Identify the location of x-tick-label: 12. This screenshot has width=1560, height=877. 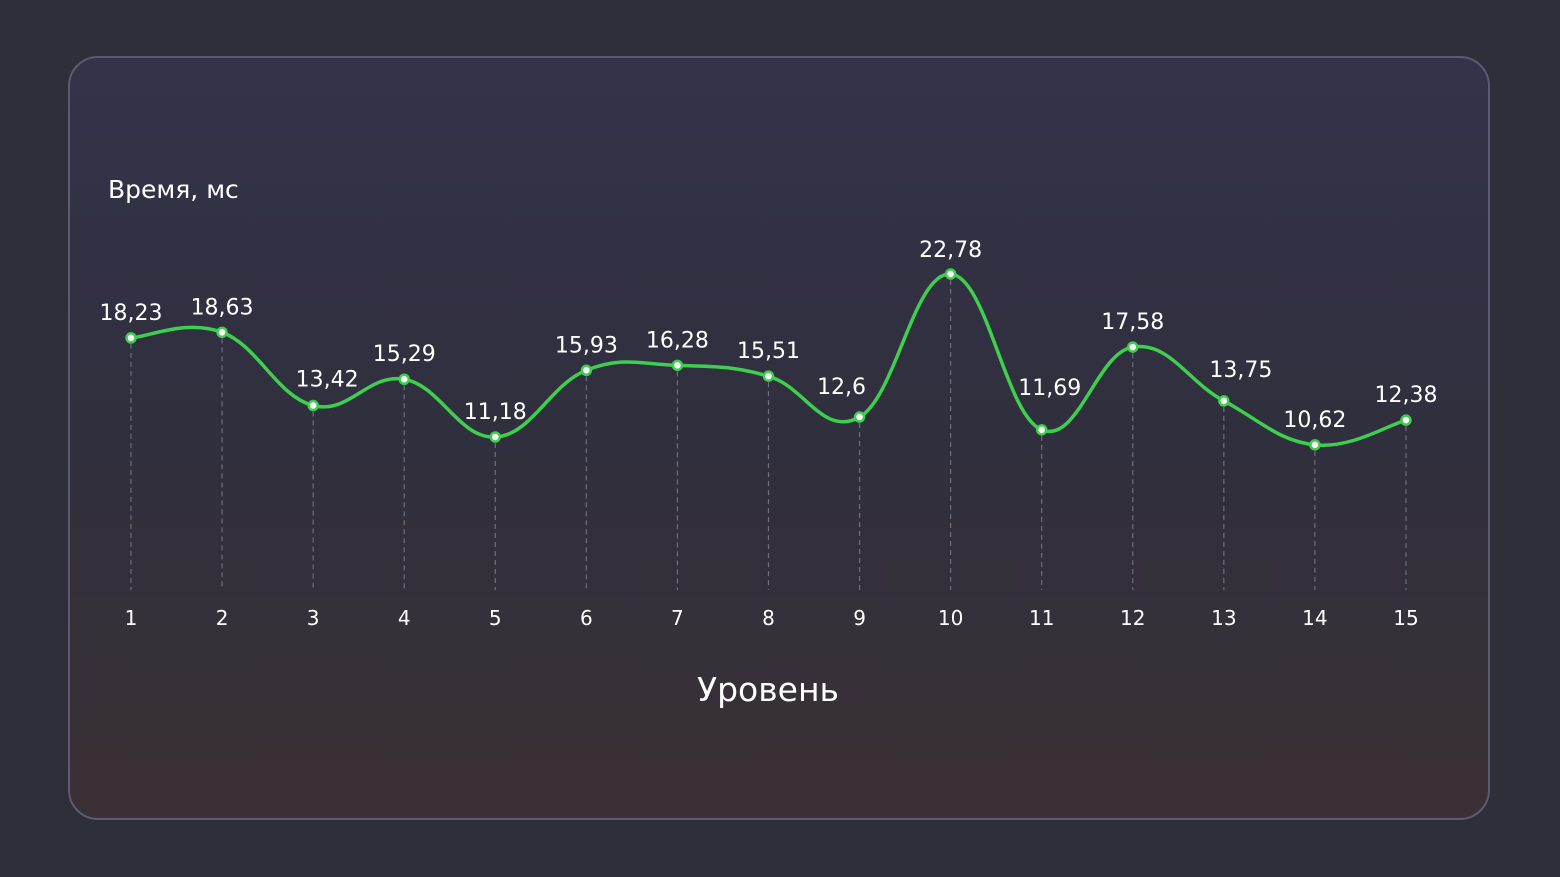
(1132, 618).